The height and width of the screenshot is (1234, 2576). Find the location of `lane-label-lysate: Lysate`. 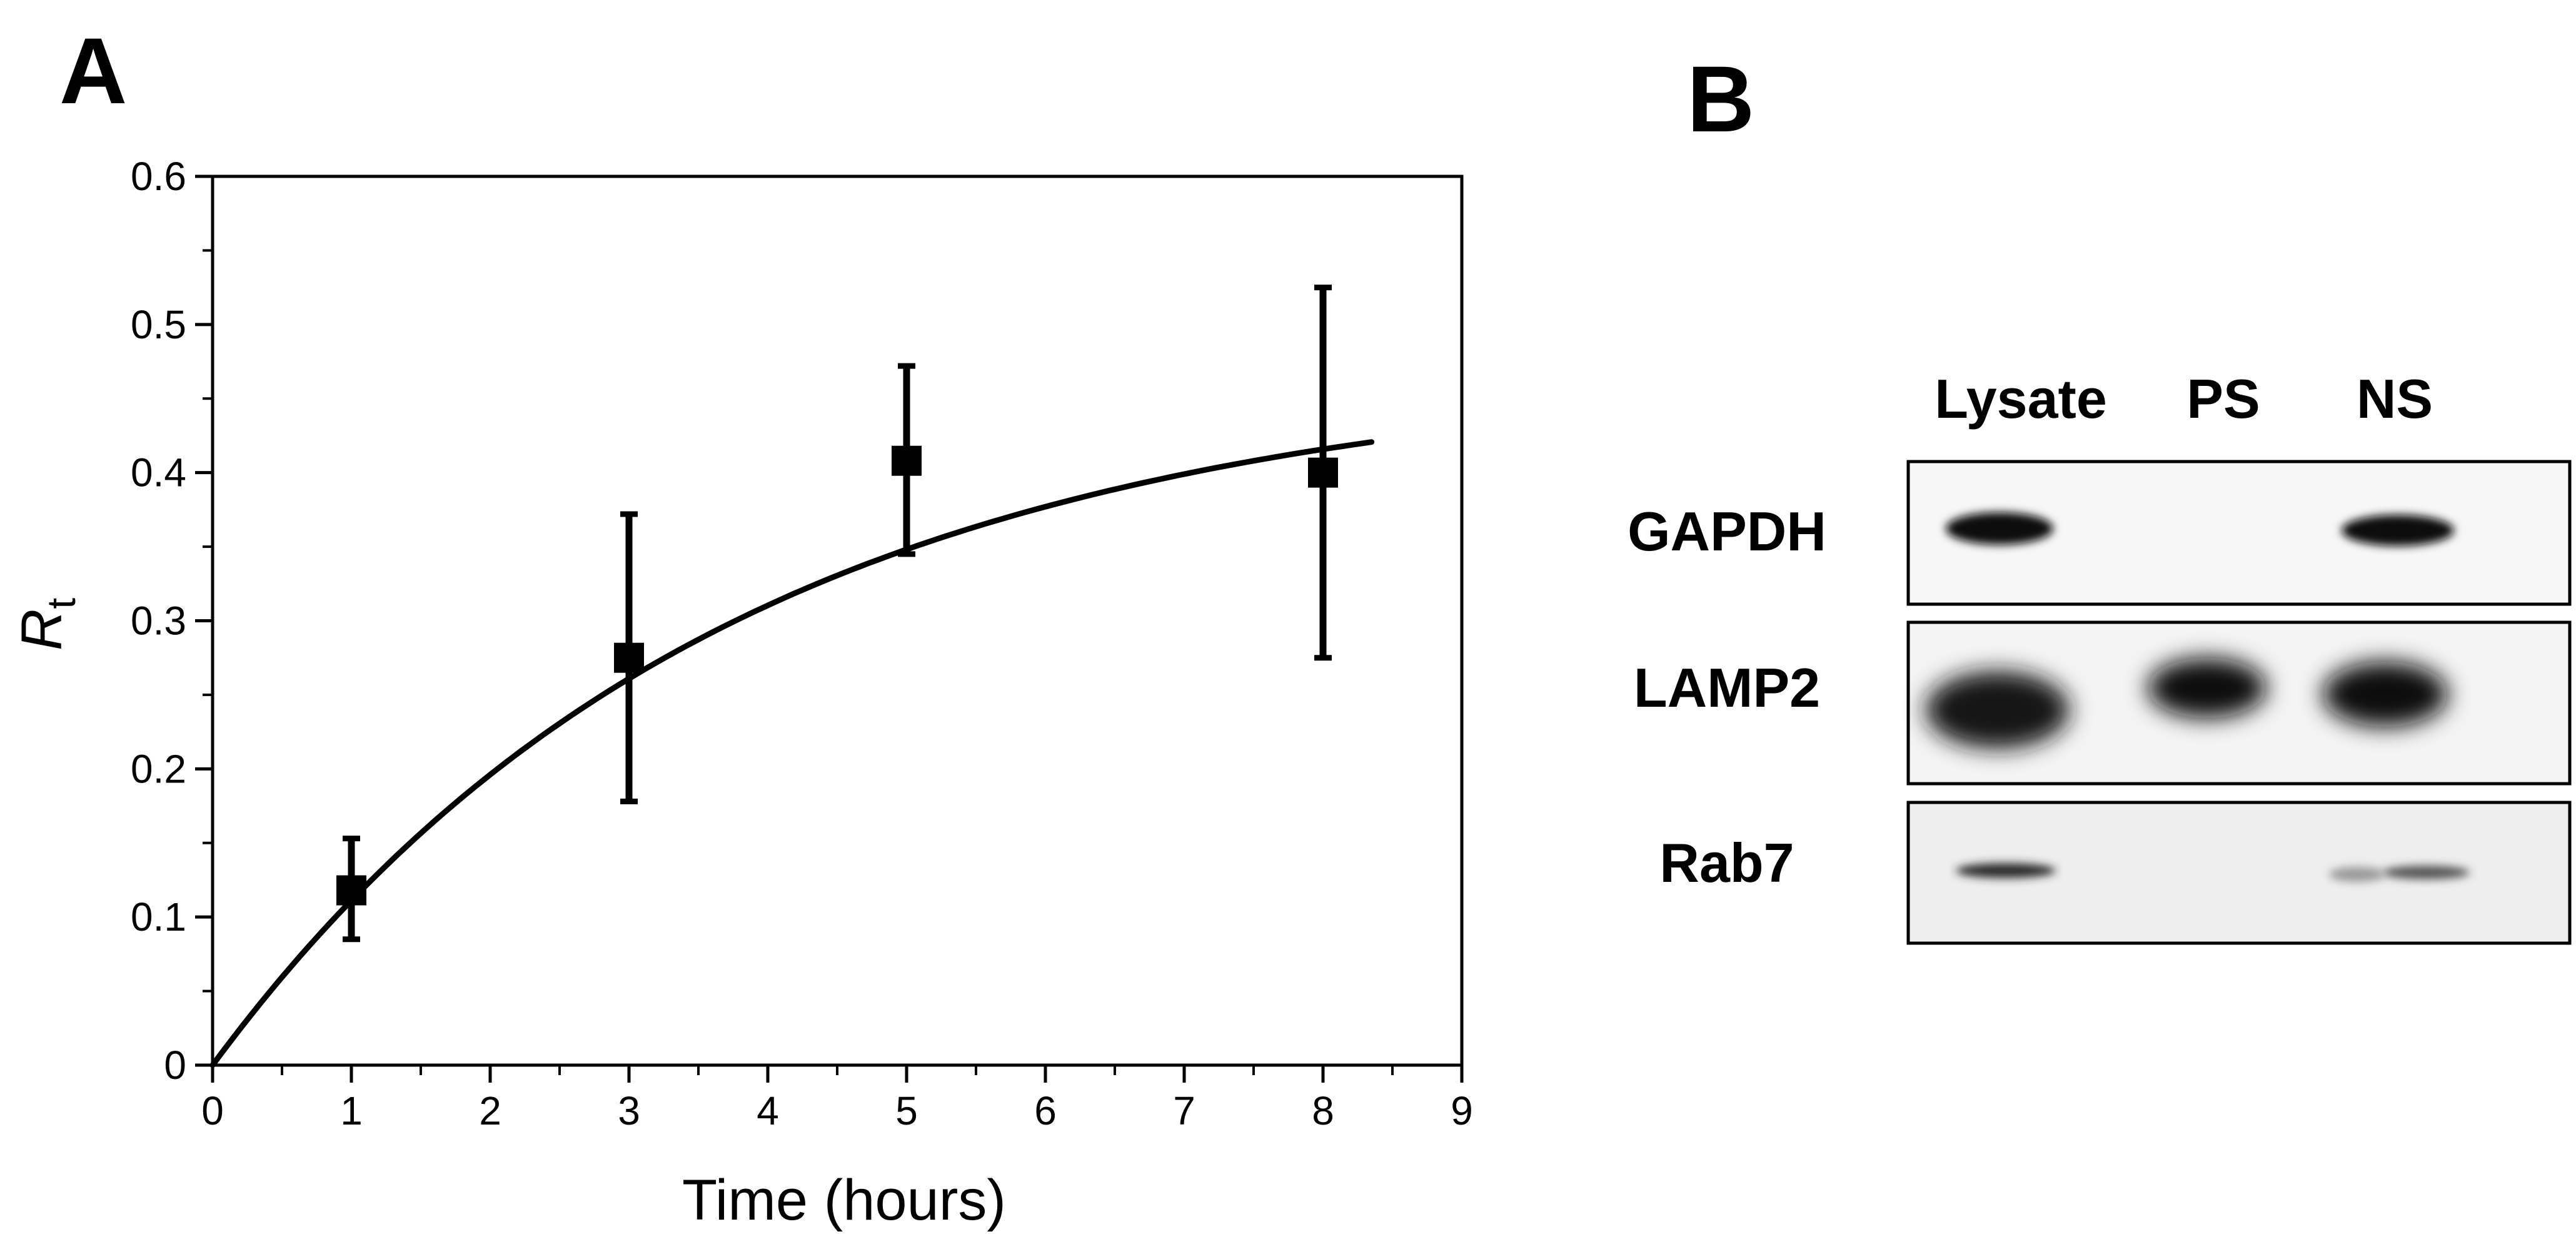

lane-label-lysate: Lysate is located at coordinates (2021, 399).